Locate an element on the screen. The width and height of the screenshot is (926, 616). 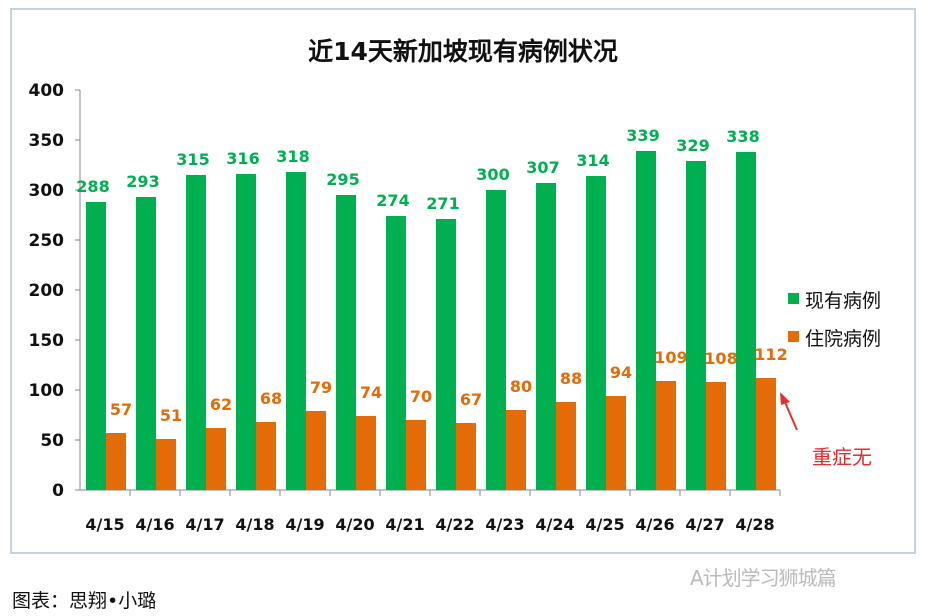
data-label: 293 is located at coordinates (142, 181).